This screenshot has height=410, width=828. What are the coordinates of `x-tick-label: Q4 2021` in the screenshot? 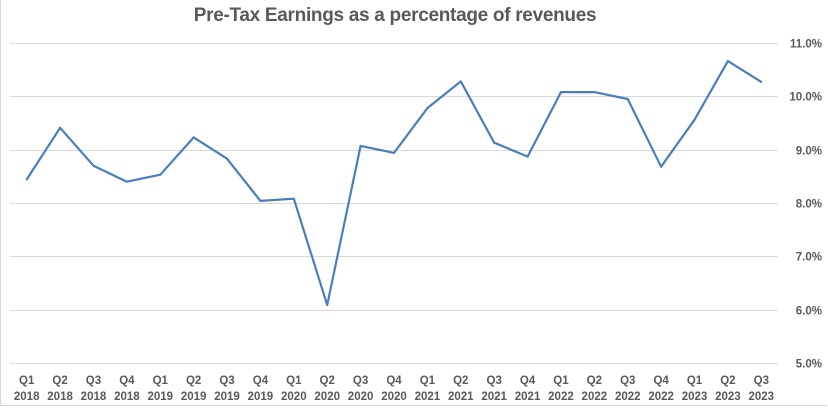 It's located at (528, 389).